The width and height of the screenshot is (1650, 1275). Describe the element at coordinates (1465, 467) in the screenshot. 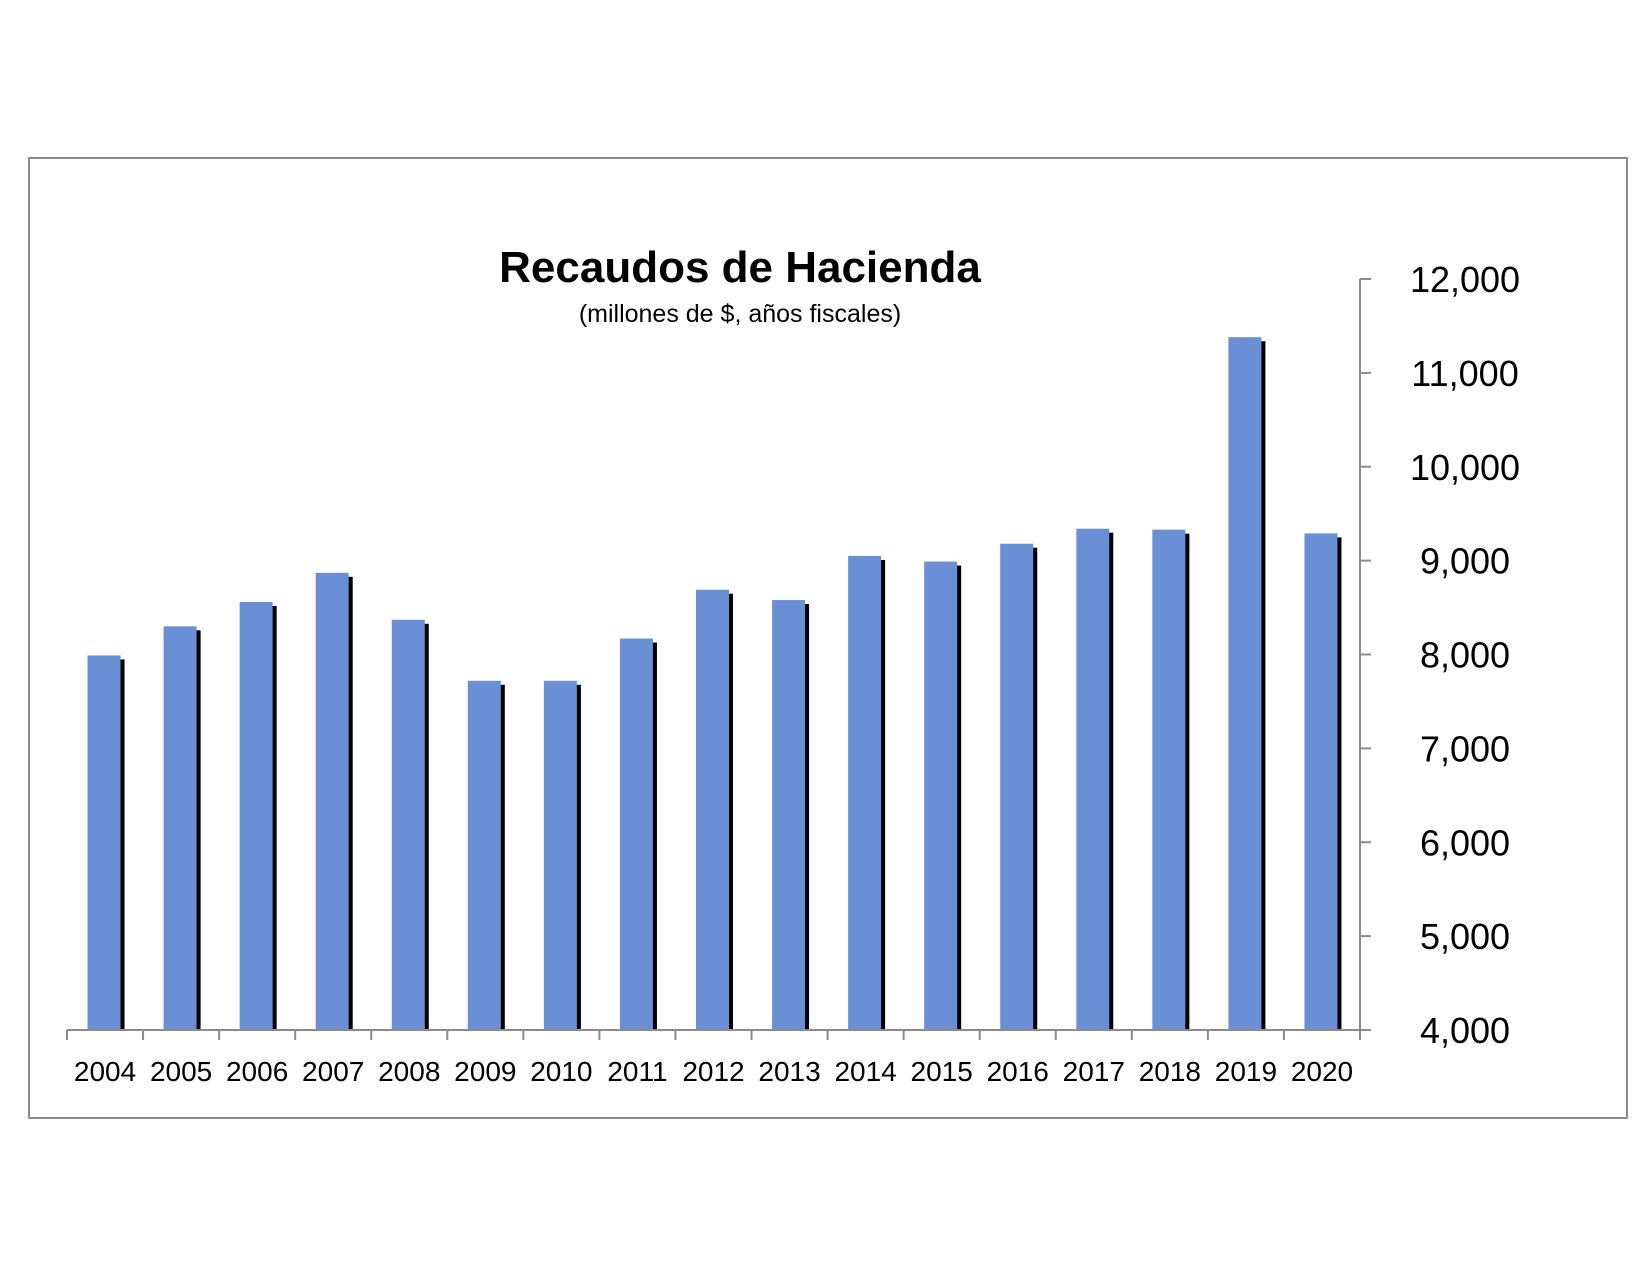

I see `y-tick-label: 10,000` at that location.